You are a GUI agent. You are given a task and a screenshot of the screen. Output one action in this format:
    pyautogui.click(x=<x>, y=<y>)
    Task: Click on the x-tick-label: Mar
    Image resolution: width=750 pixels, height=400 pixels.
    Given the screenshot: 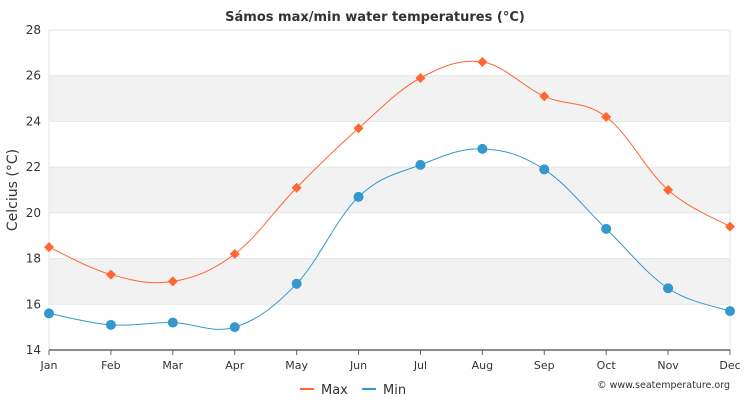 What is the action you would take?
    pyautogui.click(x=172, y=365)
    